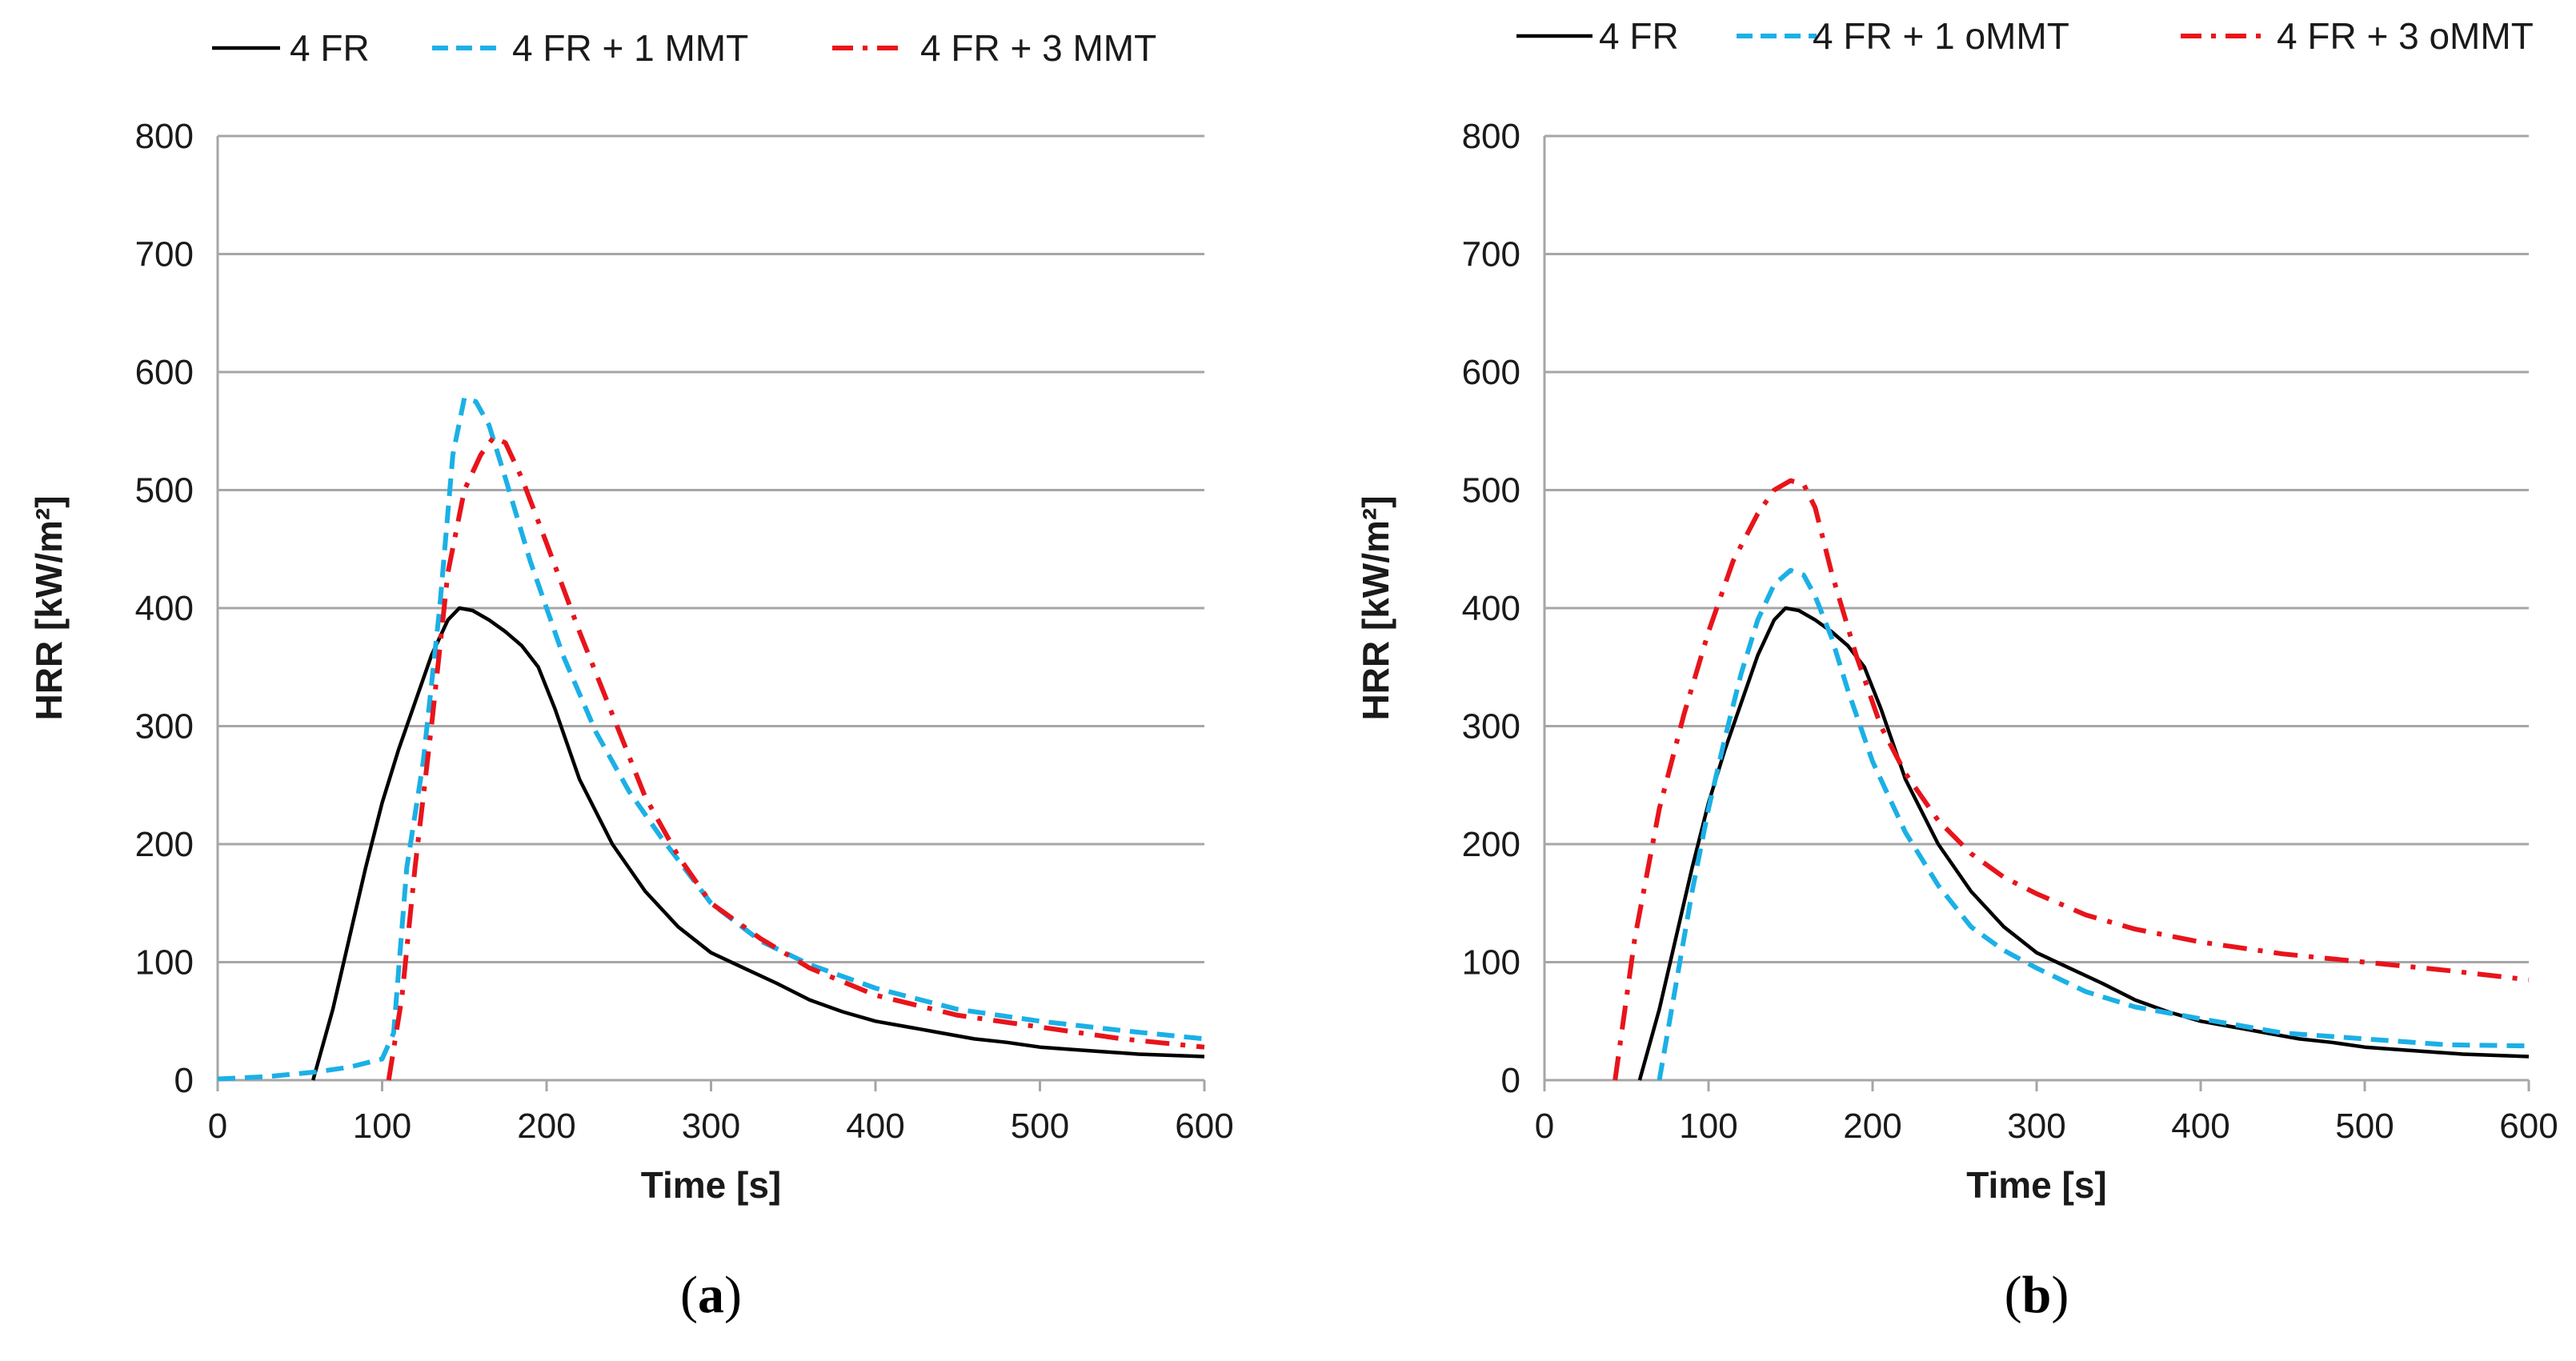 Image resolution: width=2576 pixels, height=1361 pixels. What do you see at coordinates (2037, 1295) in the screenshot?
I see `panel-label-b: (b)` at bounding box center [2037, 1295].